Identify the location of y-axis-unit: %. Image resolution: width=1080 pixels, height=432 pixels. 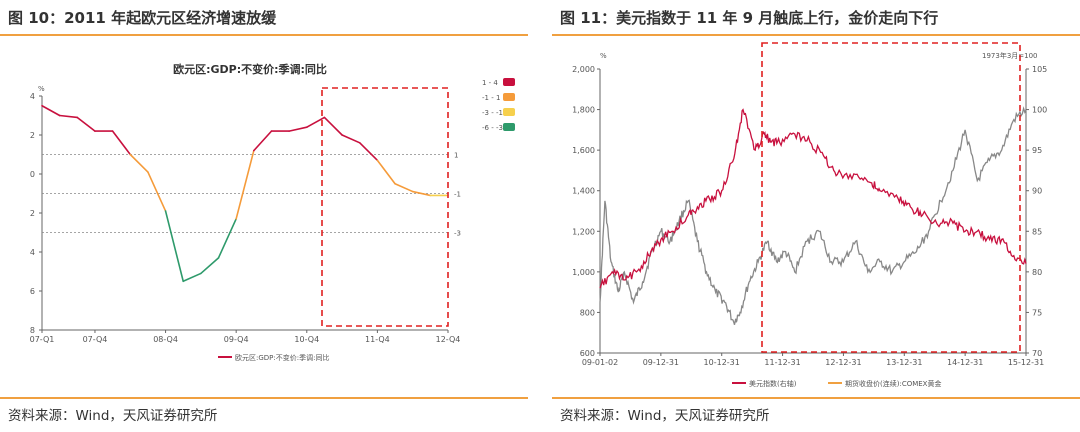
(41, 89).